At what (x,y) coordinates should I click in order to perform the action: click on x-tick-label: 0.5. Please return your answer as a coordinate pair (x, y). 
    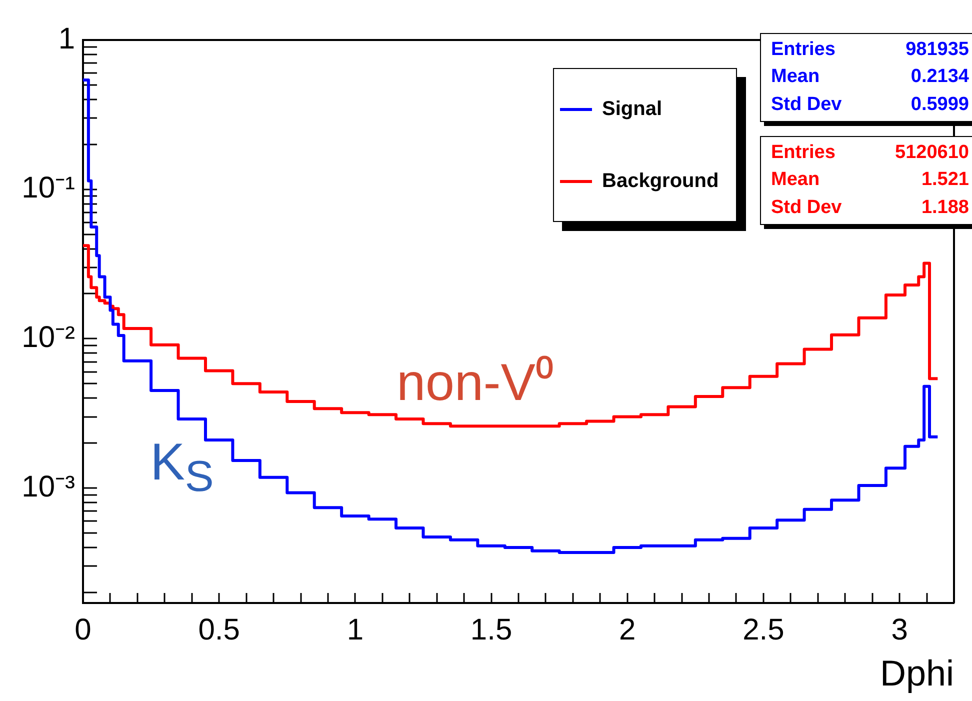
    Looking at the image, I should click on (219, 629).